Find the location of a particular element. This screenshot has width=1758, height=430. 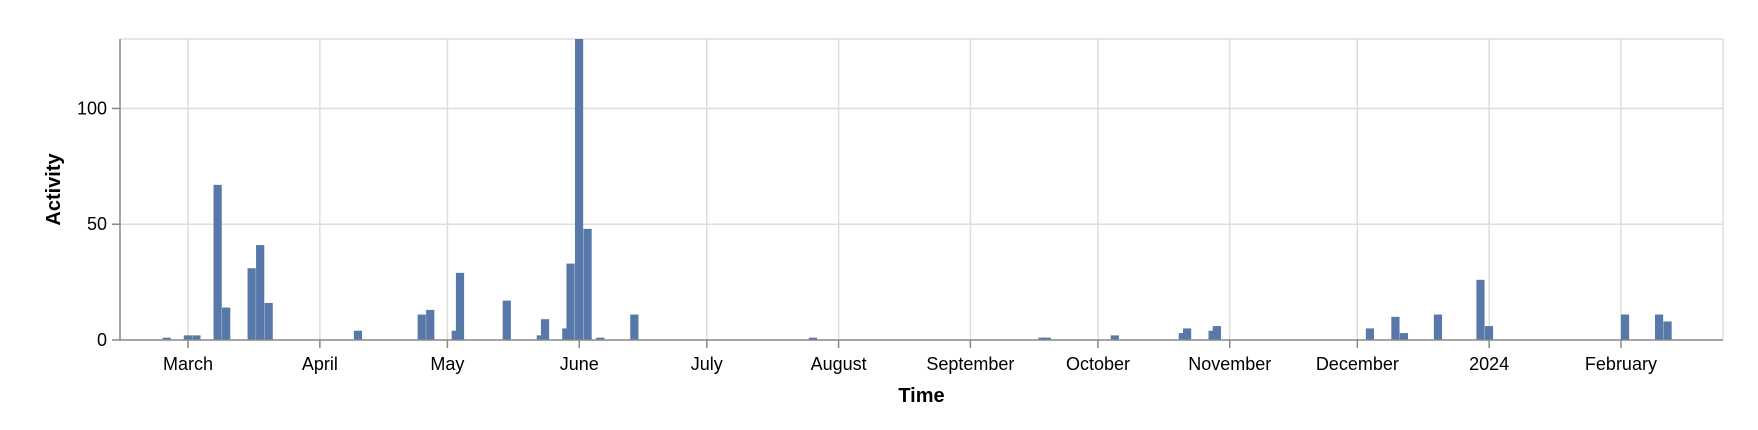

x-tick-label: August is located at coordinates (839, 364).